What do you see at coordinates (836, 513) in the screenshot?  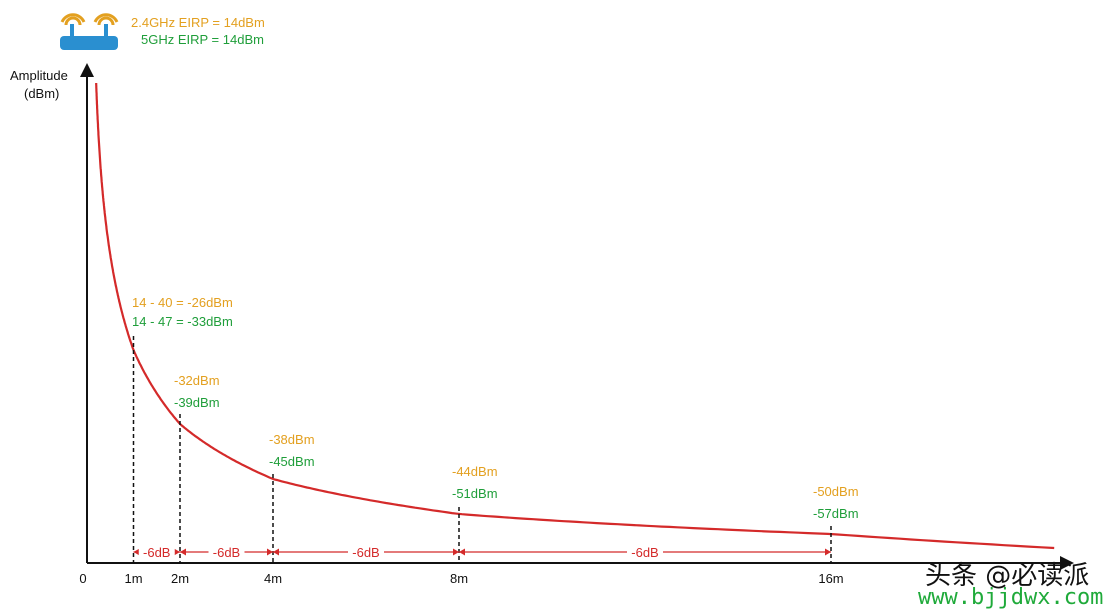 I see `point-label-5ghz: -57dBm` at bounding box center [836, 513].